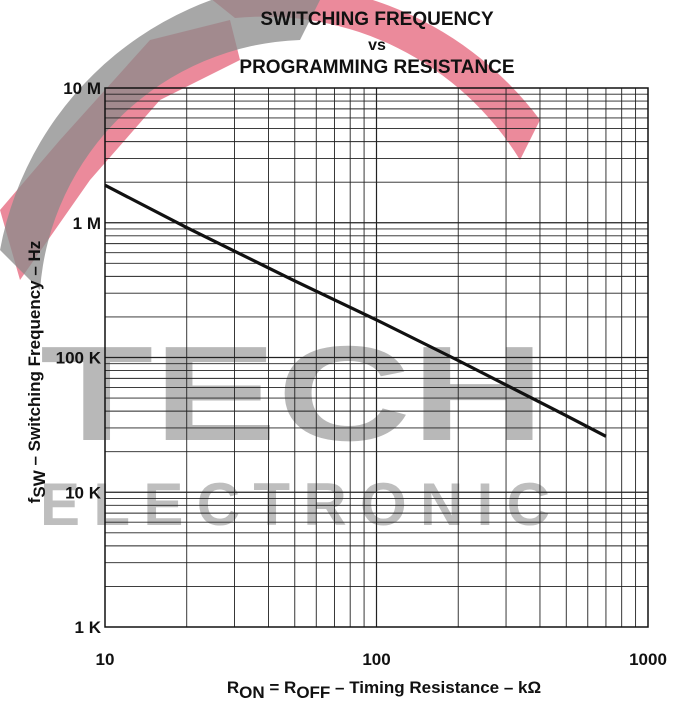  I want to click on x-axis-label: RON = ROFF – Timing Resistance – kΩ, so click(384, 690).